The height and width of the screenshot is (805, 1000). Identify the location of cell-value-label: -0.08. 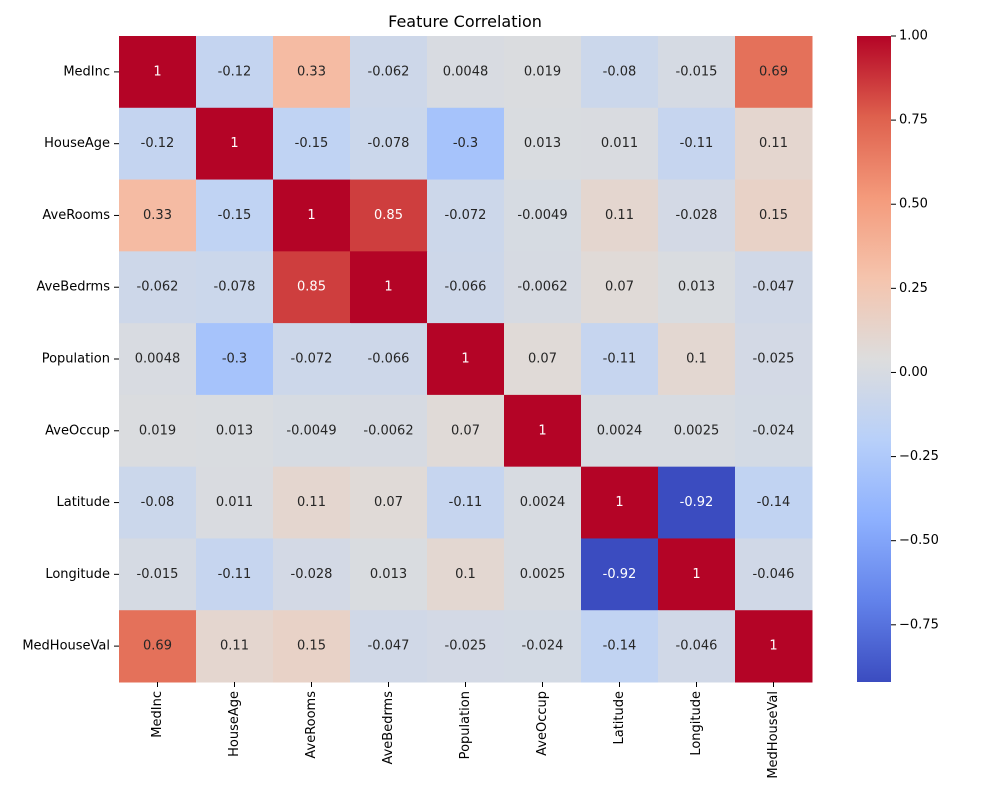
(158, 502).